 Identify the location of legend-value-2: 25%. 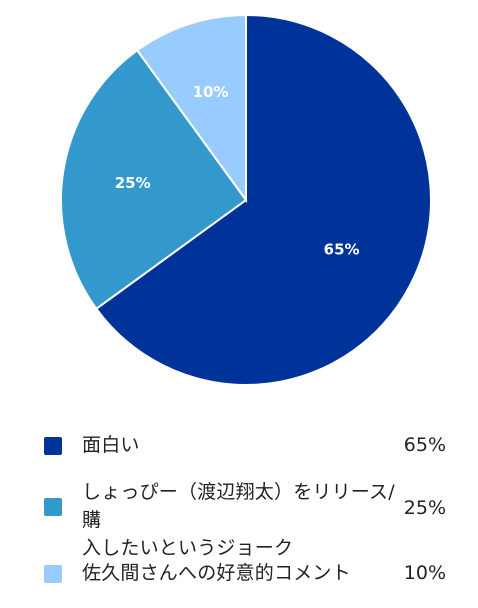
(424, 508).